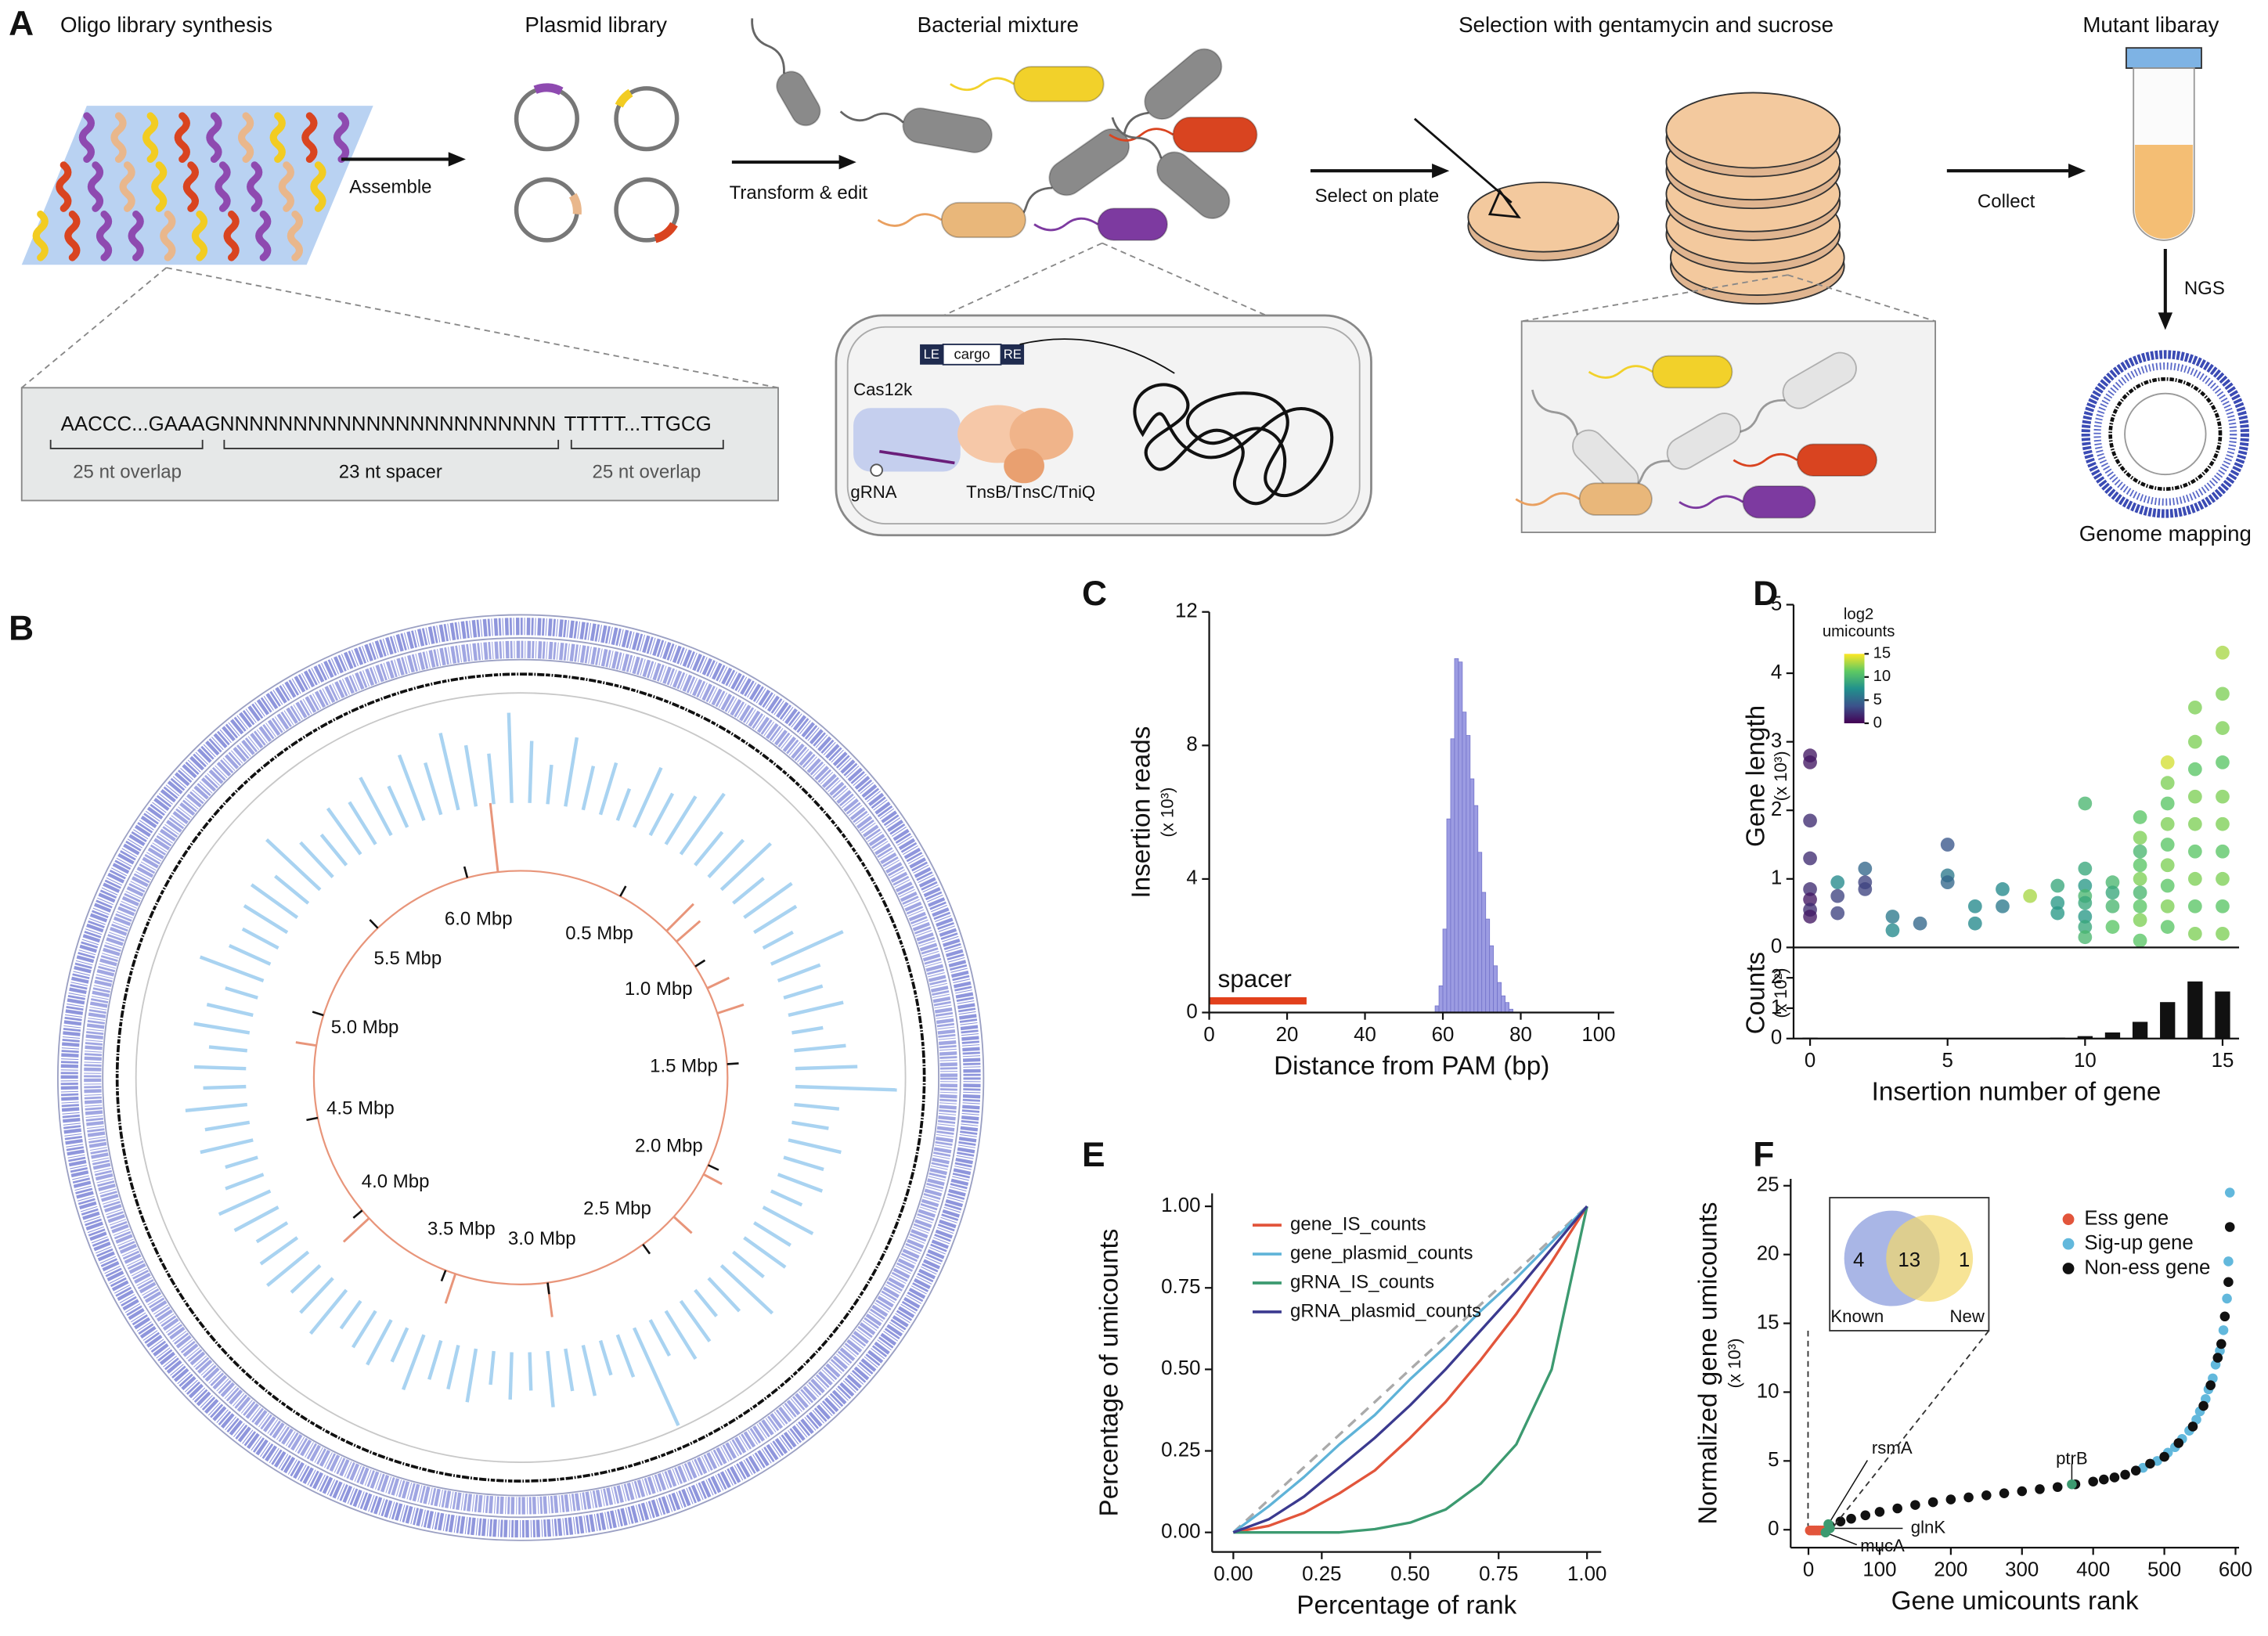 This screenshot has height=1636, width=2268. Describe the element at coordinates (21, 628) in the screenshot. I see `panel-label: B` at that location.